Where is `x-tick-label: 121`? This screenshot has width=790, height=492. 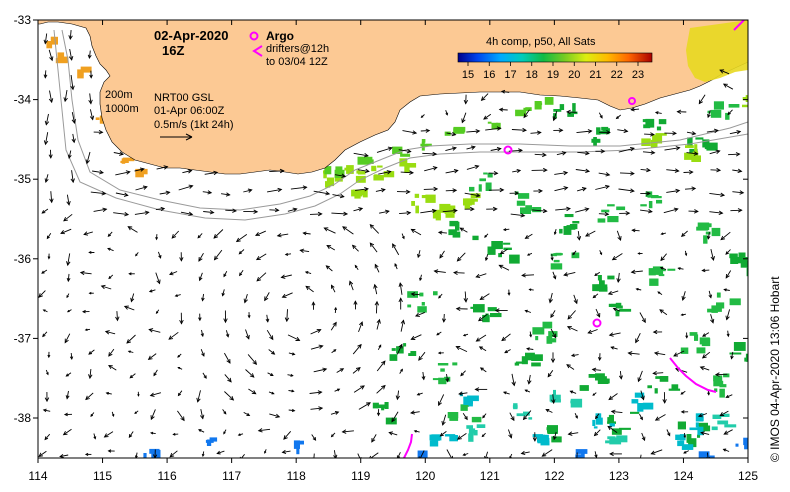 x-tick-label: 121 is located at coordinates (490, 476).